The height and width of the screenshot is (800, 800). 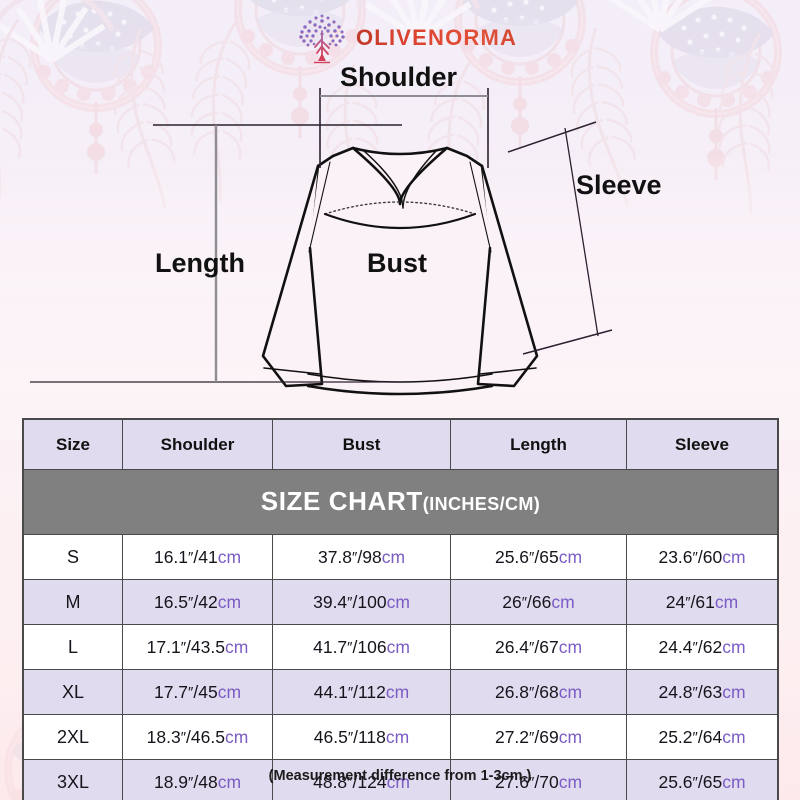 What do you see at coordinates (538, 647) in the screenshot?
I see `cell-length: 26.4″/67cm` at bounding box center [538, 647].